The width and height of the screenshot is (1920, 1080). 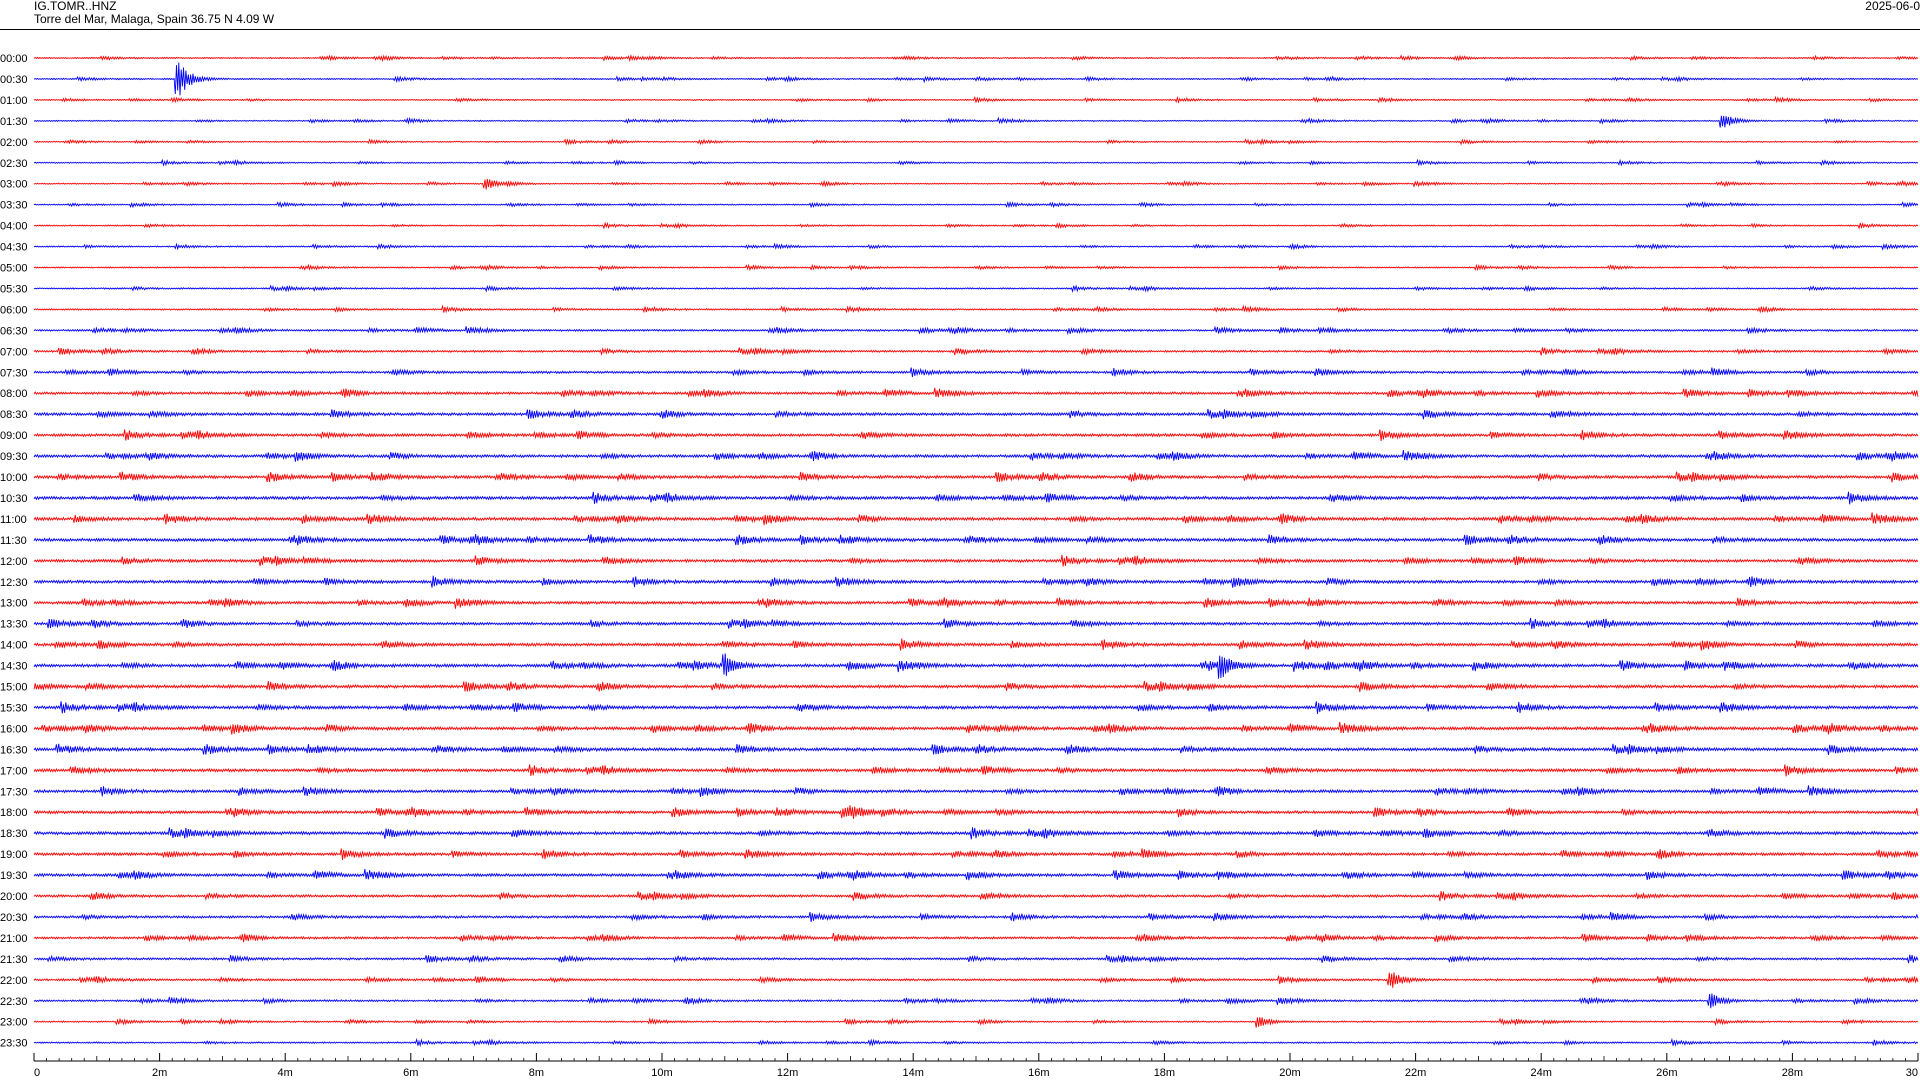 What do you see at coordinates (14, 227) in the screenshot?
I see `row-label: 04:00` at bounding box center [14, 227].